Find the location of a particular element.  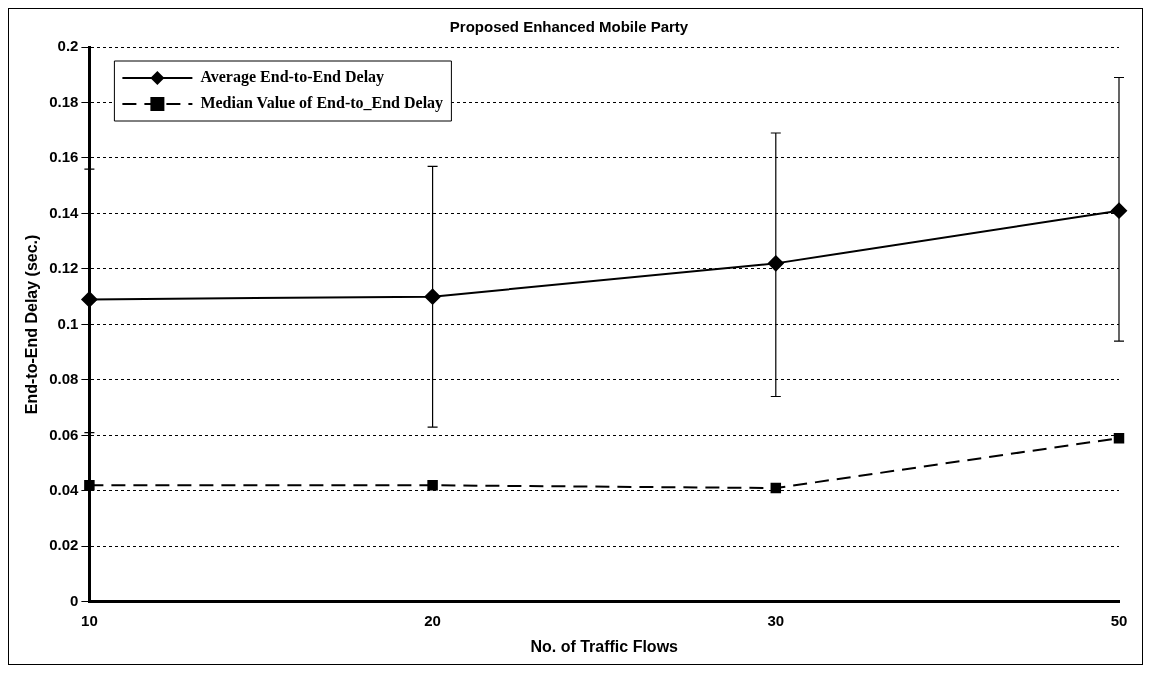

y-tick-label: 0.2 is located at coordinates (68, 46).